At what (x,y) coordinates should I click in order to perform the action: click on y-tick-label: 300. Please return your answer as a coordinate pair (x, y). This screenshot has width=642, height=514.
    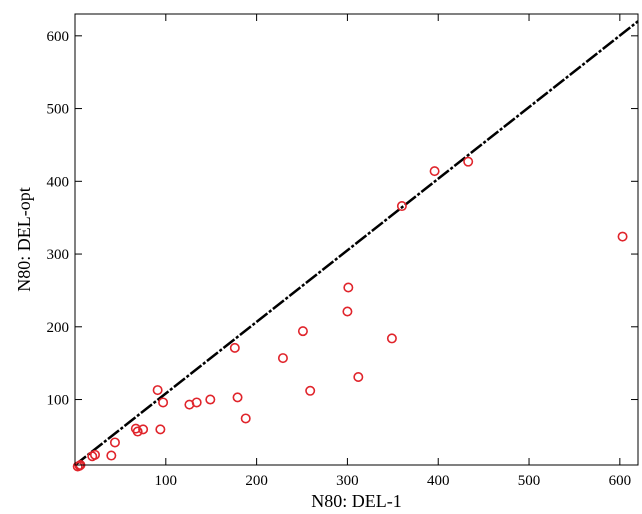
    Looking at the image, I should click on (58, 255).